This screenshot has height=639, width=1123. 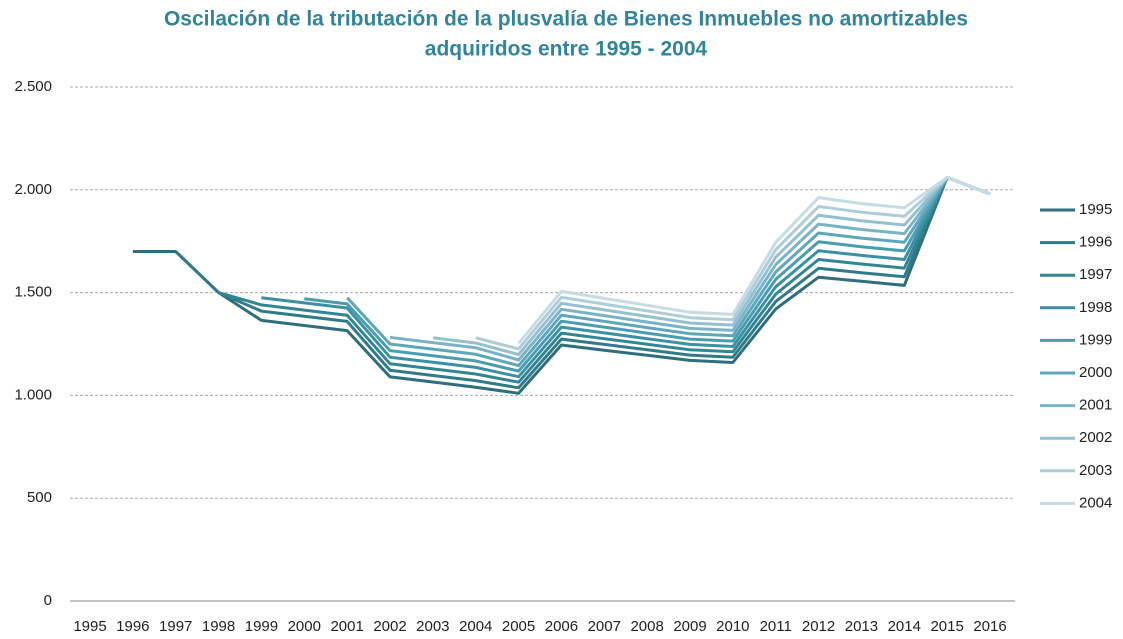 I want to click on legend-label: 2003, so click(x=1095, y=470).